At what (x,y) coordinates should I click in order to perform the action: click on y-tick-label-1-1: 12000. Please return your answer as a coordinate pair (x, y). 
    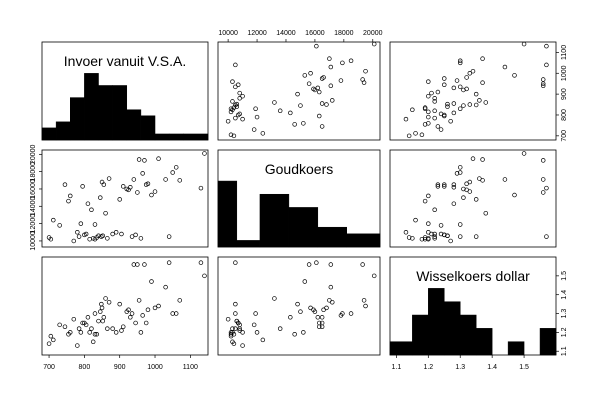
    Looking at the image, I should click on (33, 224).